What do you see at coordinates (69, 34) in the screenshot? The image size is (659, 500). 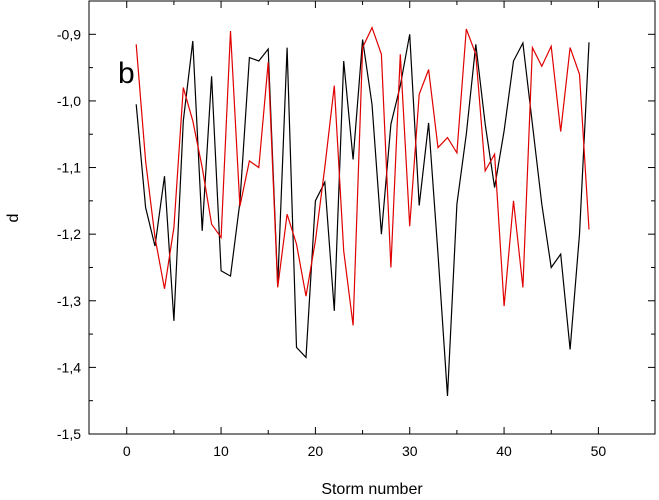 I see `y-tick-label: -0,9` at bounding box center [69, 34].